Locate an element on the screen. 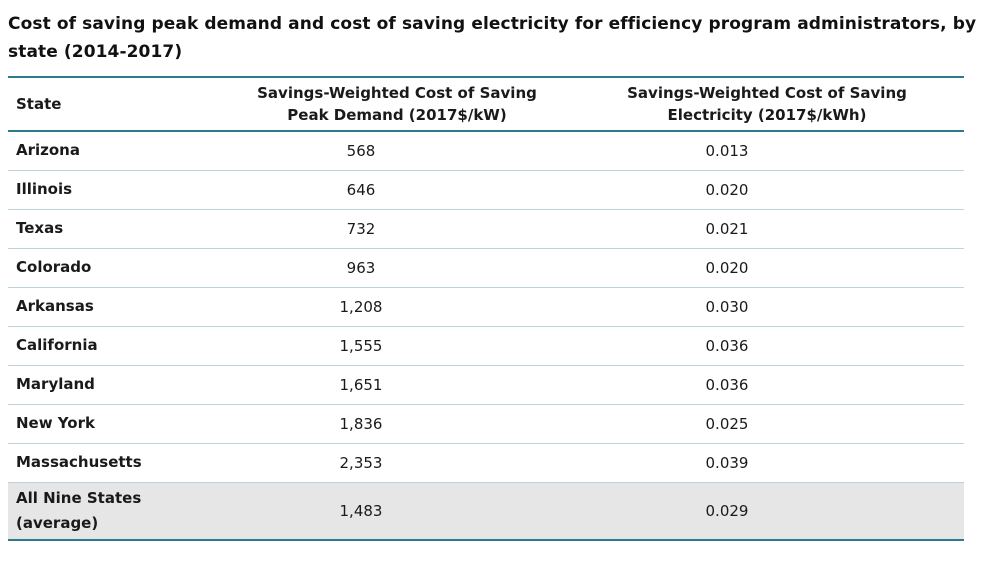 The width and height of the screenshot is (1000, 564). row-state: Arizona is located at coordinates (48, 150).